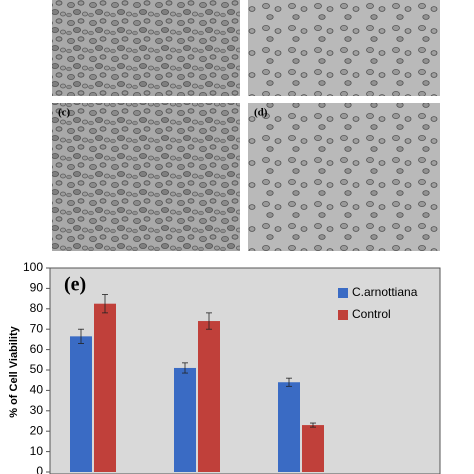 The image size is (474, 474). What do you see at coordinates (261, 113) in the screenshot?
I see `panel-label: (d)` at bounding box center [261, 113].